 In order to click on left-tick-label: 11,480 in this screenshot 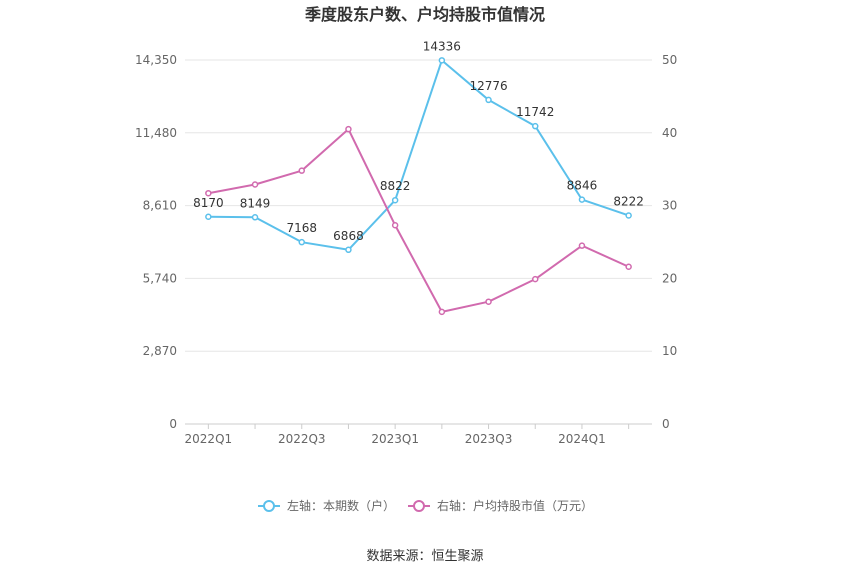, I will do `click(156, 133)`.